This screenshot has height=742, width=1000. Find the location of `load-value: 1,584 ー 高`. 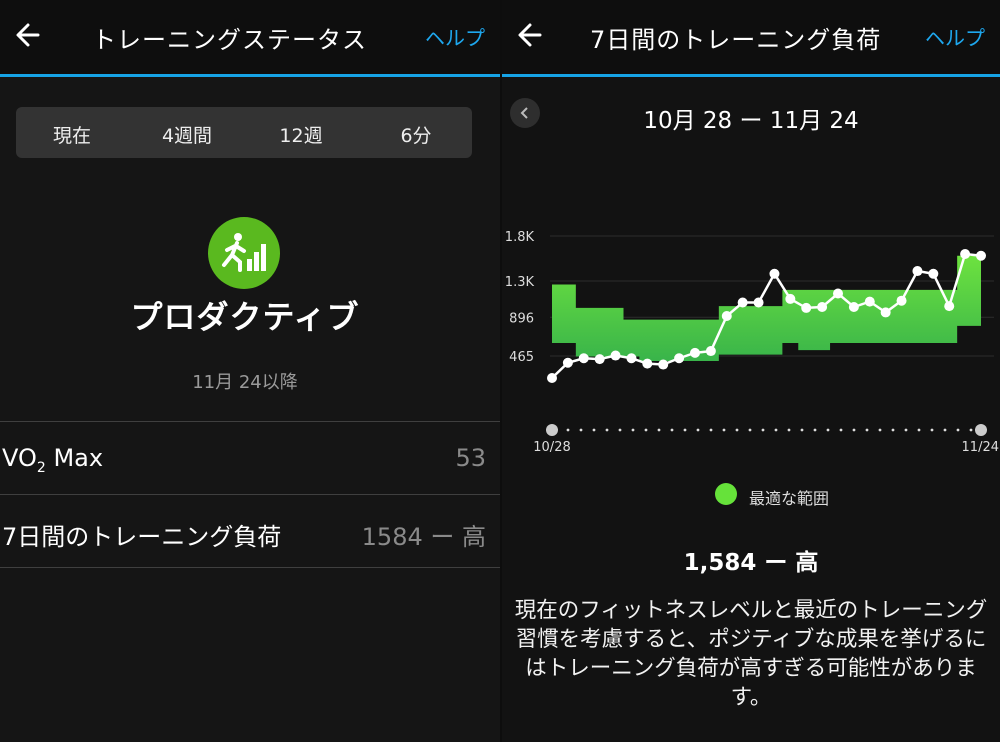

load-value: 1,584 ー 高 is located at coordinates (751, 563).